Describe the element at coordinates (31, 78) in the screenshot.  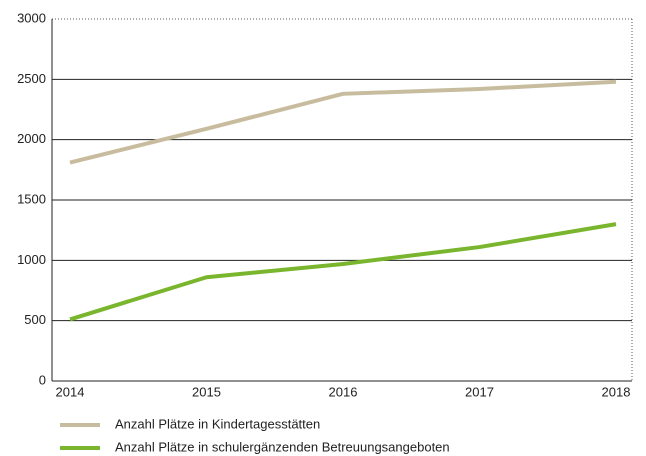
I see `y-tick-label: 2500` at that location.